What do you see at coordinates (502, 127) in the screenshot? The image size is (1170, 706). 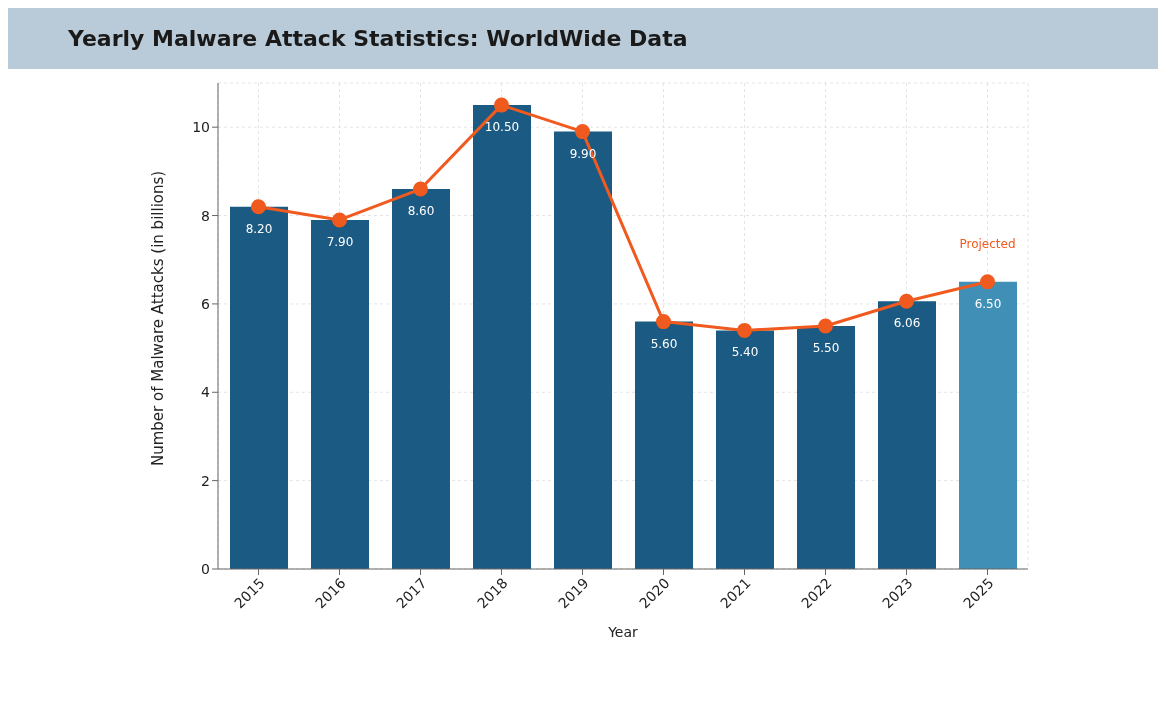 I see `data-label: 10.50` at bounding box center [502, 127].